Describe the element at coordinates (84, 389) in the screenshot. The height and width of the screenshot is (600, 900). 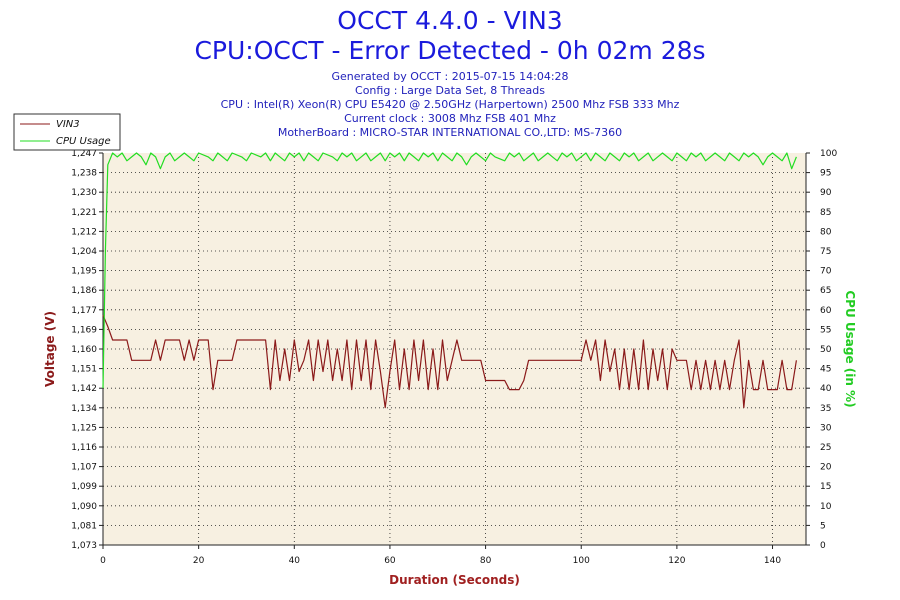
I see `y-tick-label: 1,142` at that location.